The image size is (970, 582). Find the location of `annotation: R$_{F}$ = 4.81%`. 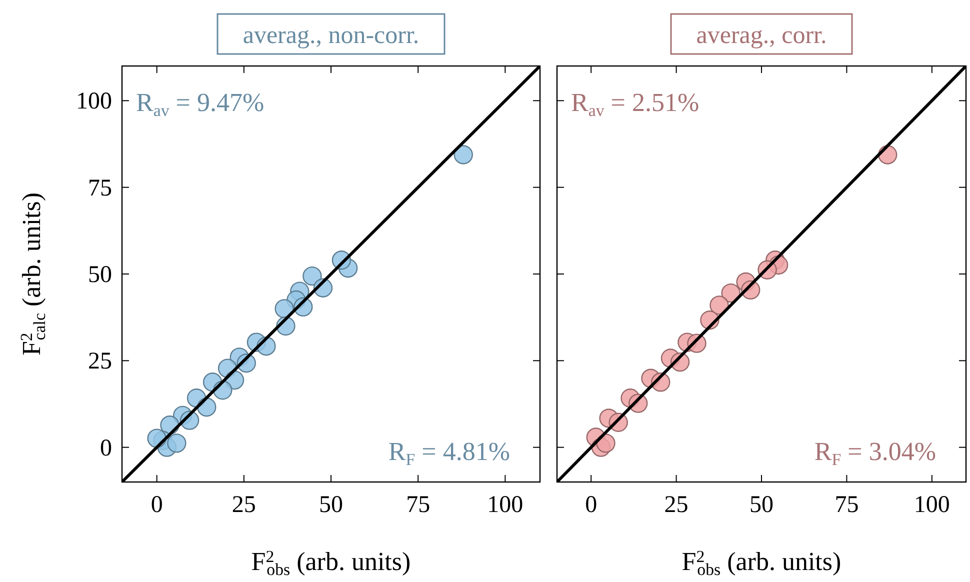

annotation: R$_{F}$ = 4.81% is located at coordinates (449, 453).